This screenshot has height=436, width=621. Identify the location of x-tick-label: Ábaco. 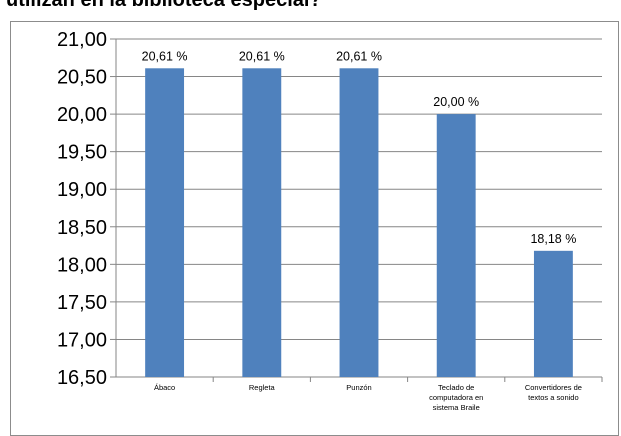
(164, 387).